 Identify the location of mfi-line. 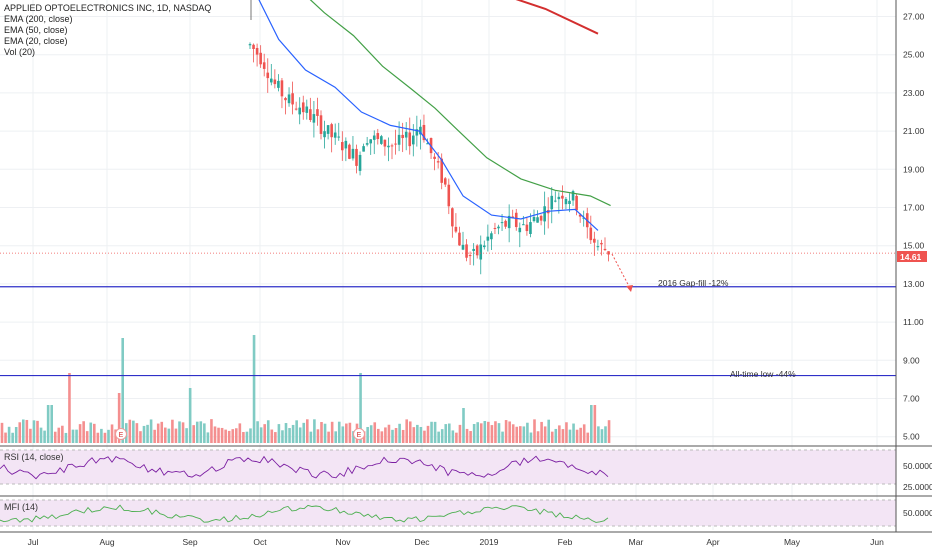
(304, 513).